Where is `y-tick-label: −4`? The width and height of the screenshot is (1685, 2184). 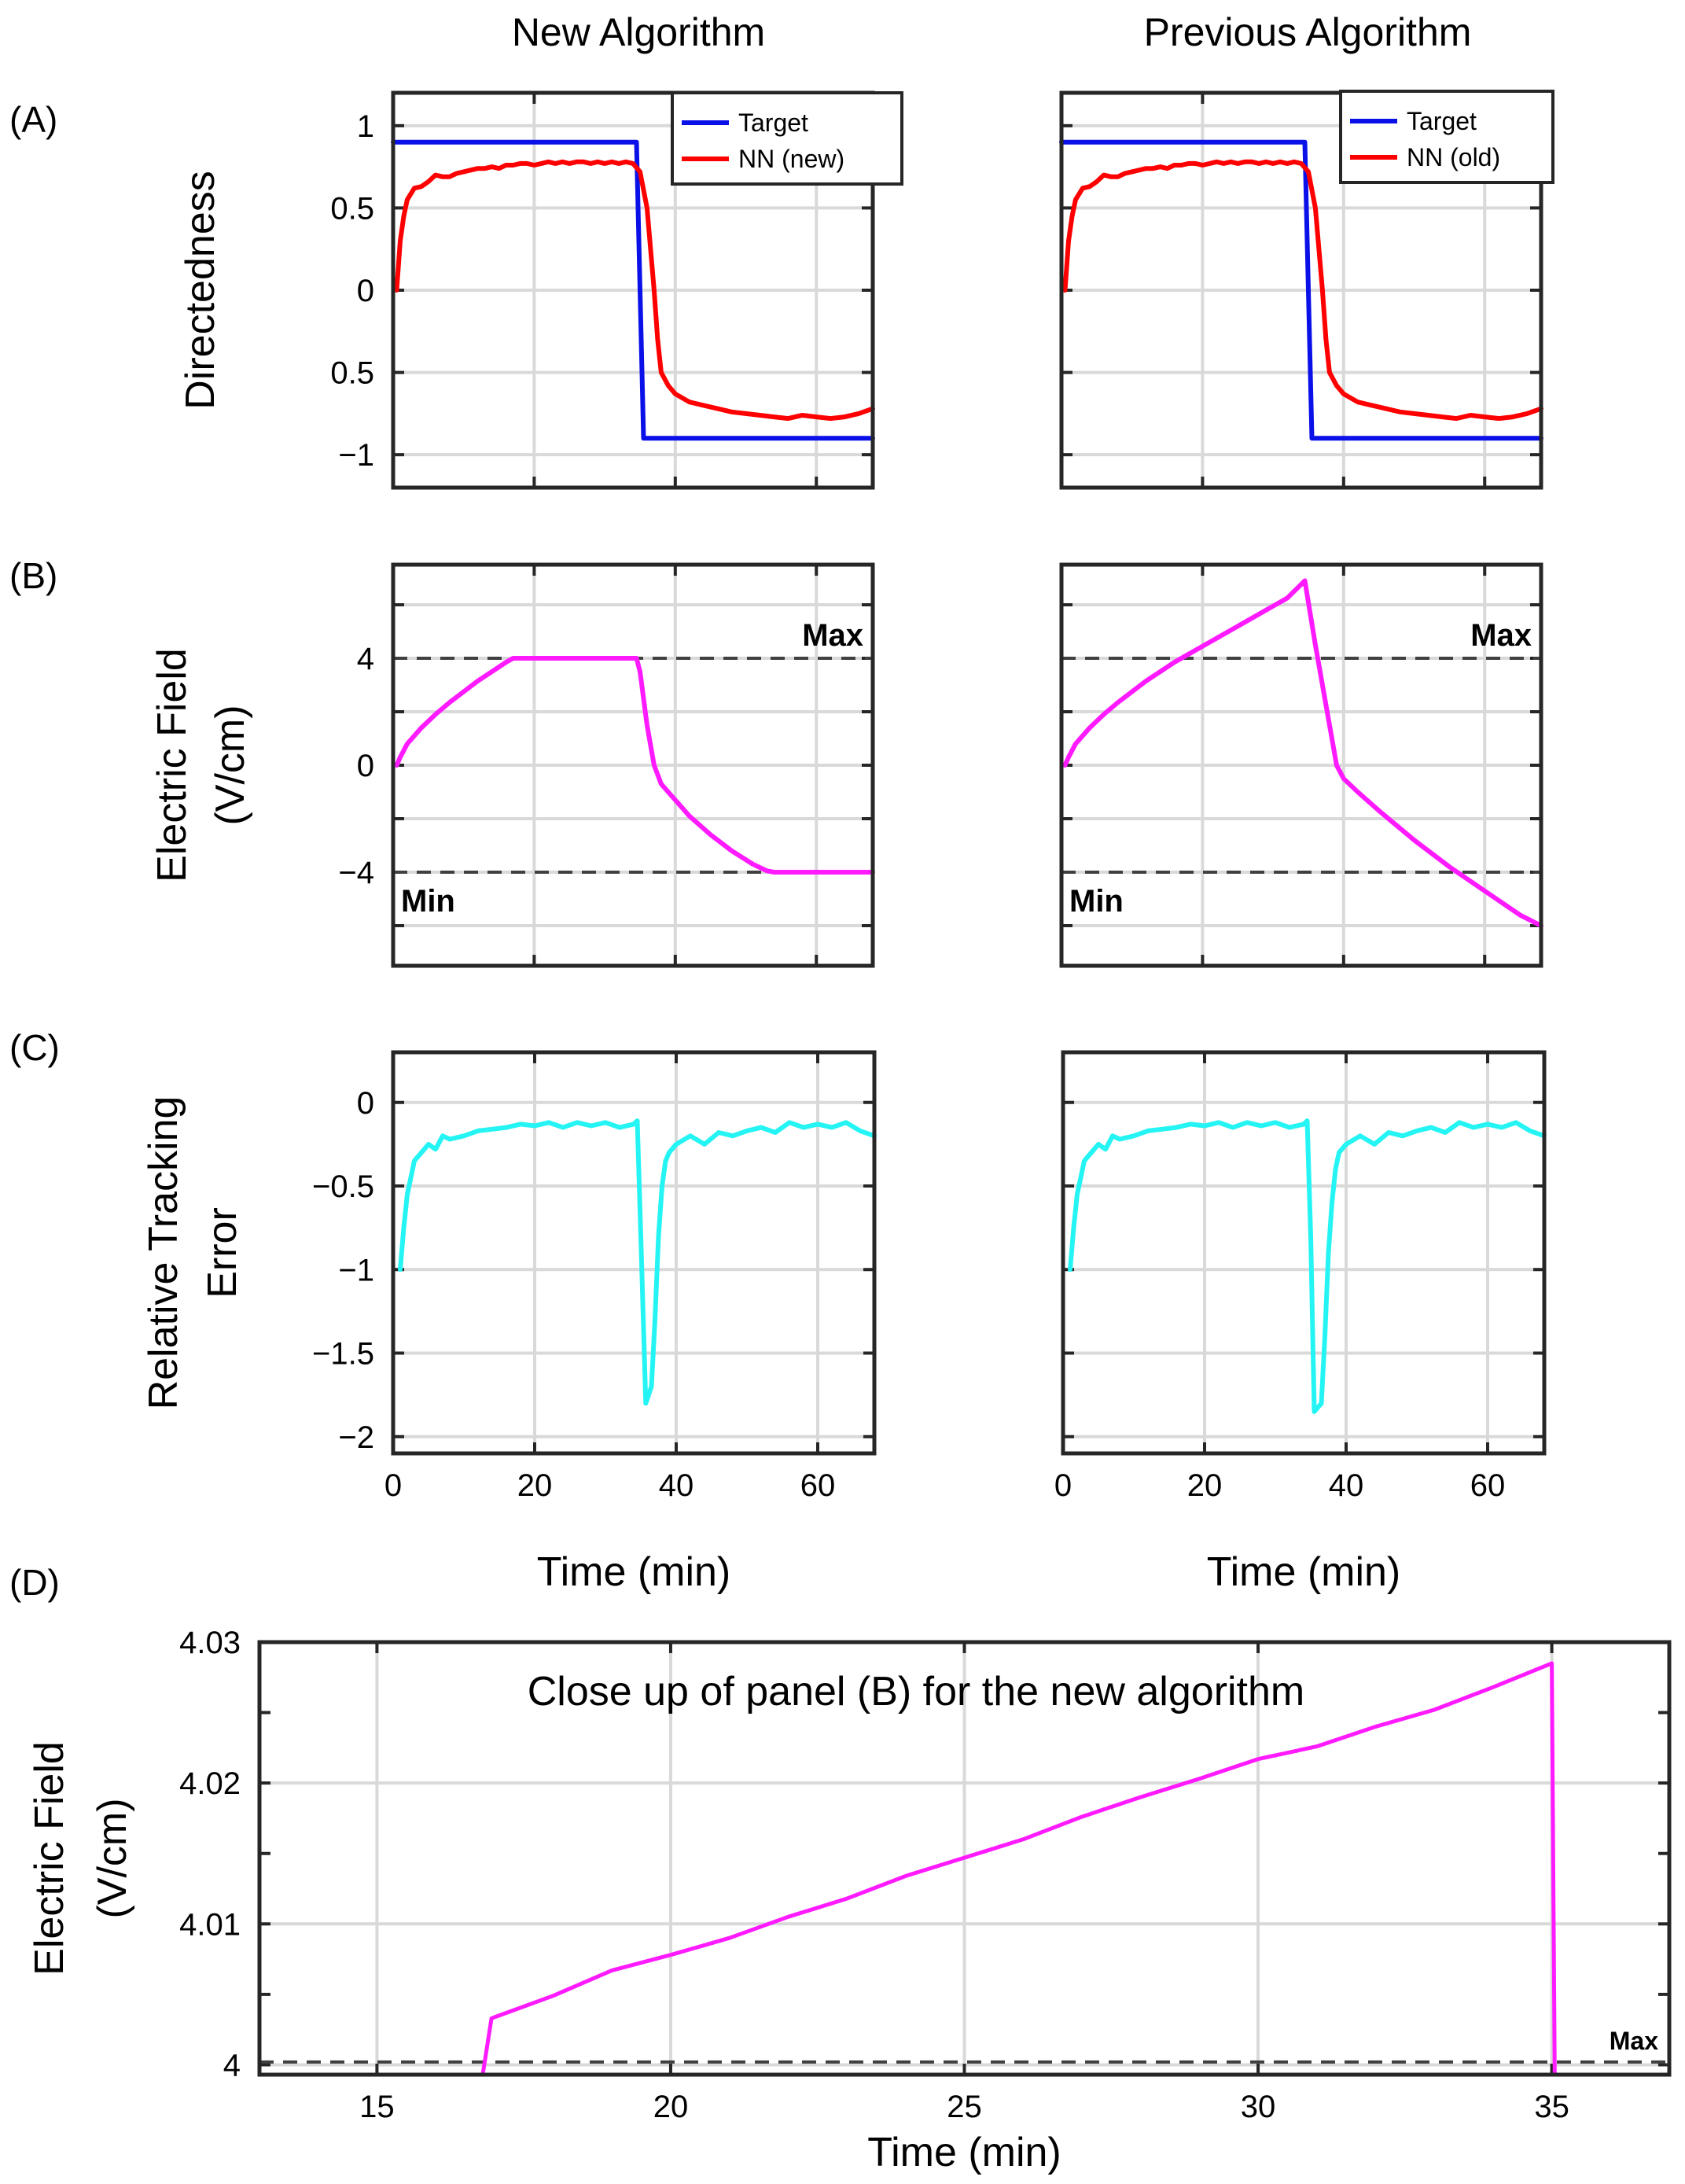 y-tick-label: −4 is located at coordinates (356, 873).